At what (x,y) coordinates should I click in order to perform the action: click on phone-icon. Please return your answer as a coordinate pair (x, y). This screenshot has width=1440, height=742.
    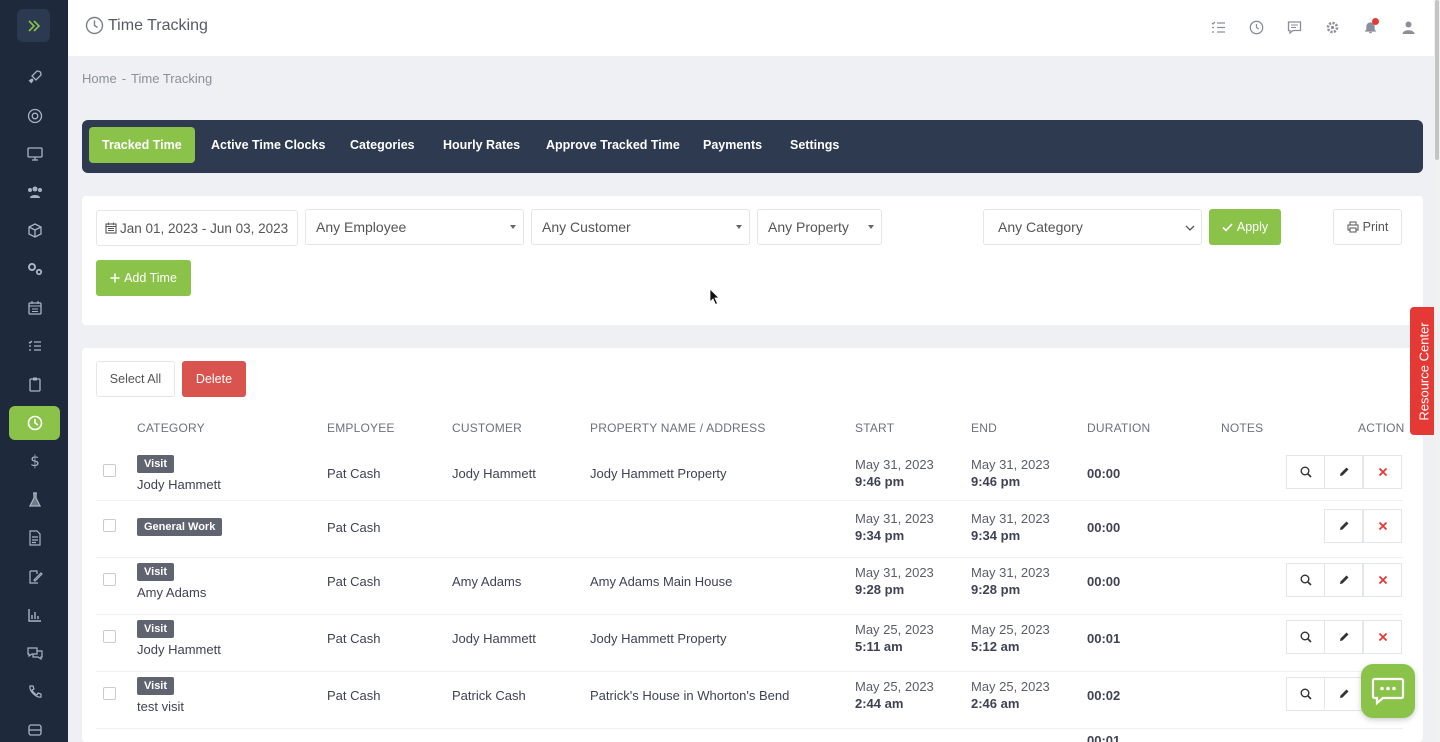
    Looking at the image, I should click on (34, 692).